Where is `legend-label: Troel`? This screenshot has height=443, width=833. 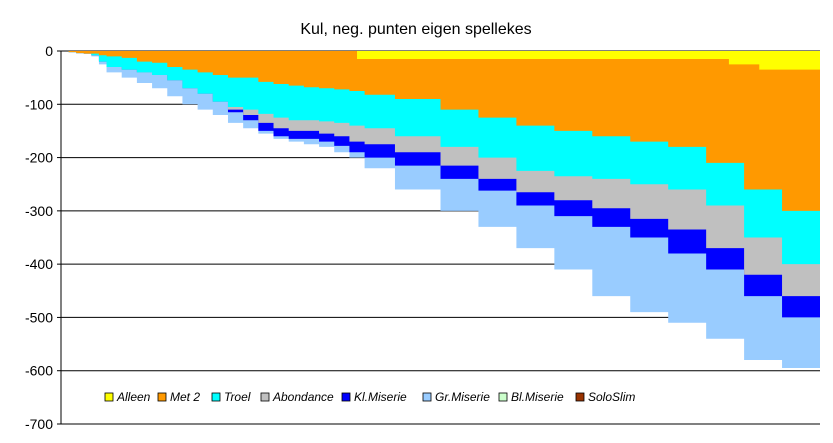
legend-label: Troel is located at coordinates (237, 397).